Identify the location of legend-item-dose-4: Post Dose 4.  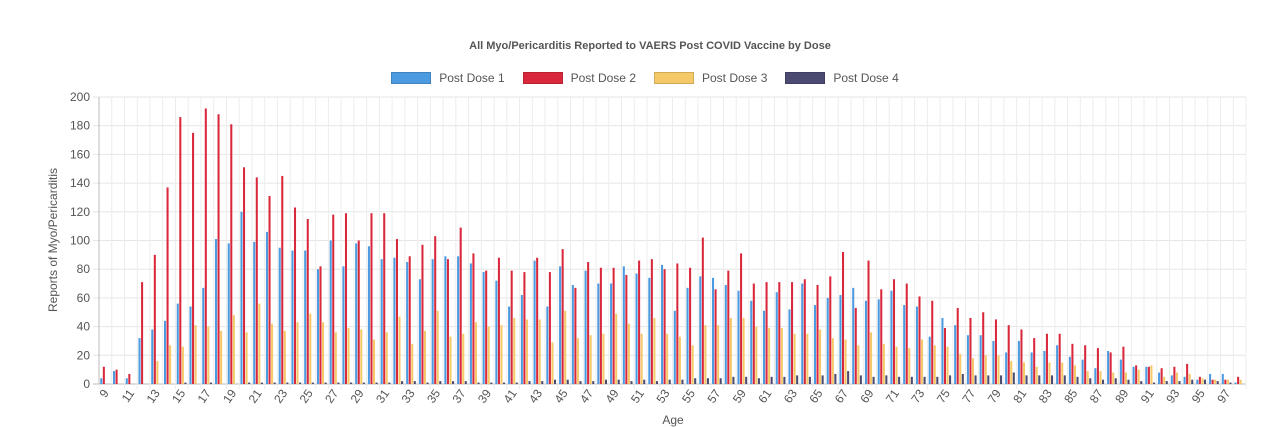
(842, 78).